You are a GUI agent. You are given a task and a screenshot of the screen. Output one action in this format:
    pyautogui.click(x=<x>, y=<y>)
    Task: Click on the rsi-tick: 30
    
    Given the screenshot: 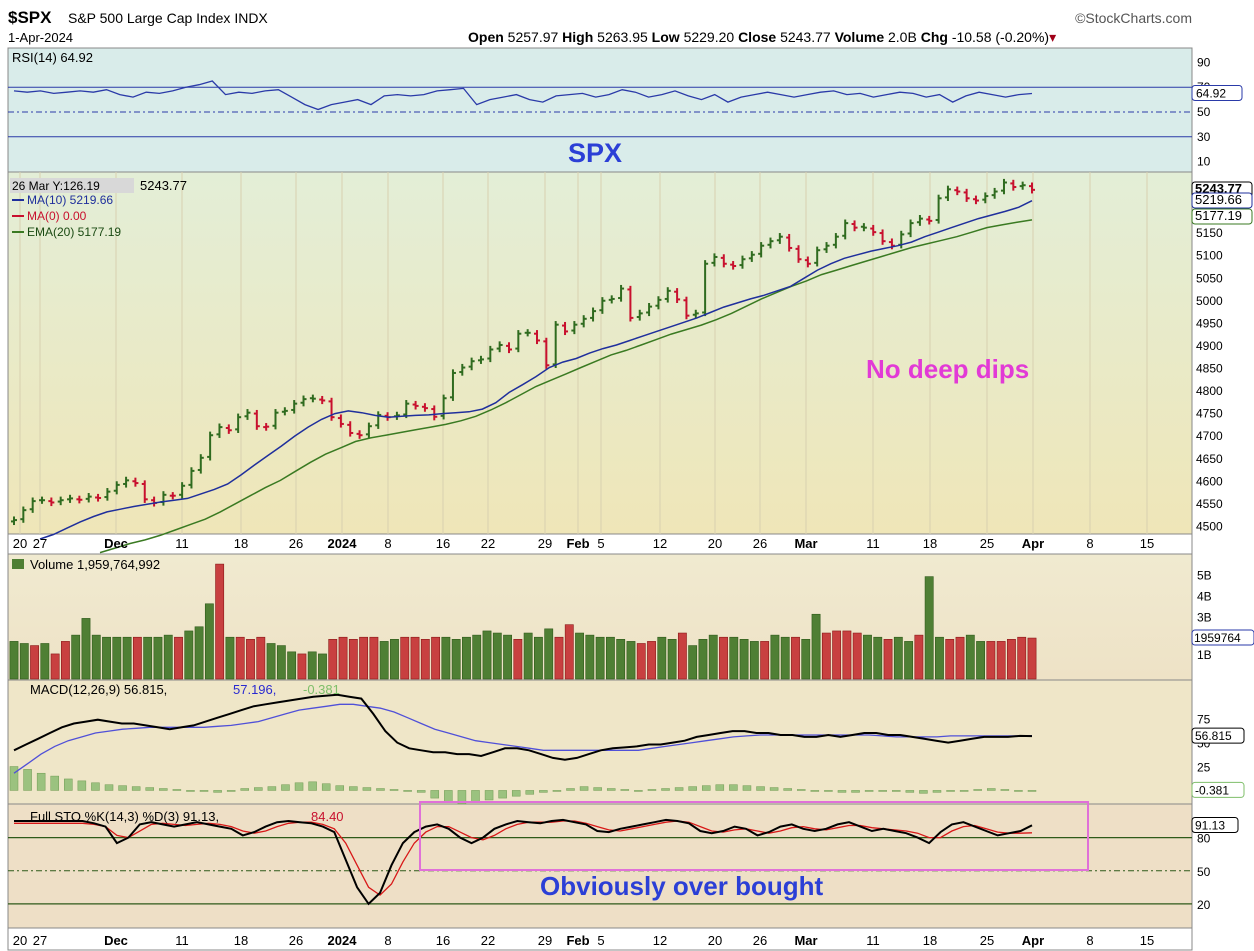 What is the action you would take?
    pyautogui.click(x=1204, y=137)
    